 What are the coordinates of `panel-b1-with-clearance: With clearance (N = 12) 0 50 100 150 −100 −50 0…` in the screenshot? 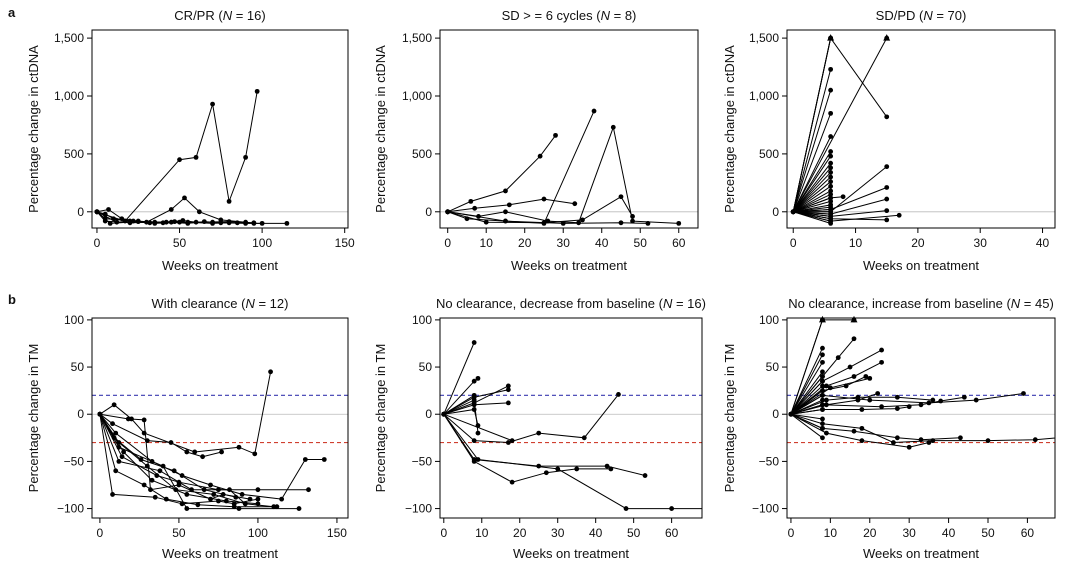 It's located at (187, 428).